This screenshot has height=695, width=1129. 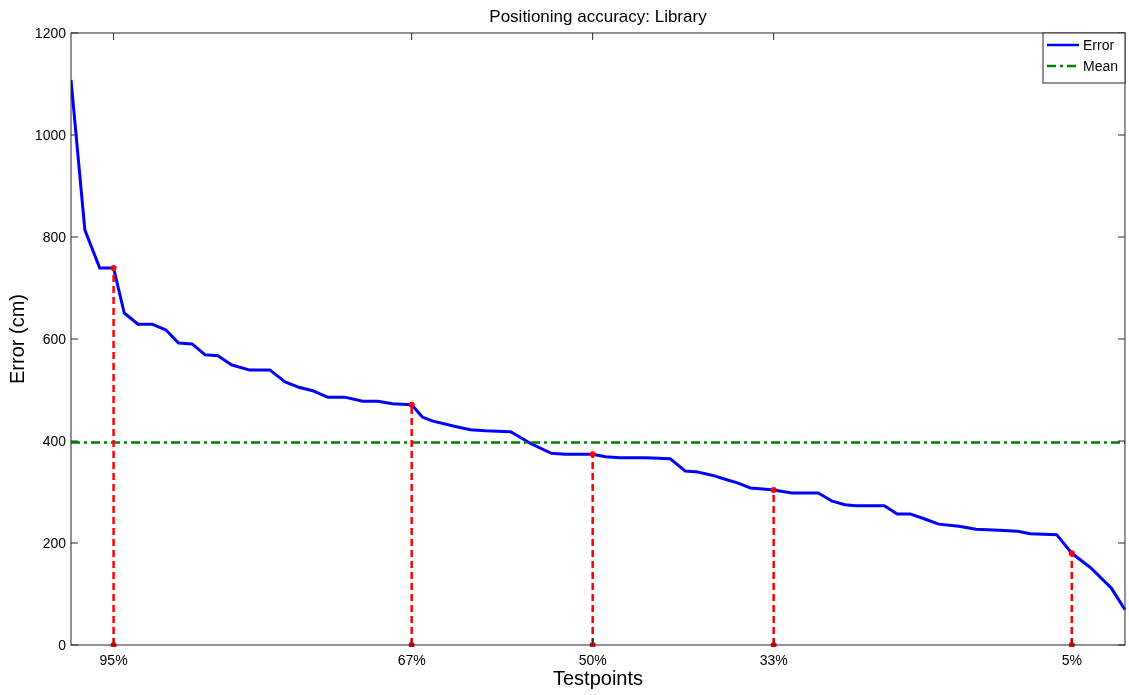 What do you see at coordinates (50, 32) in the screenshot?
I see `y-tick-label: 1200` at bounding box center [50, 32].